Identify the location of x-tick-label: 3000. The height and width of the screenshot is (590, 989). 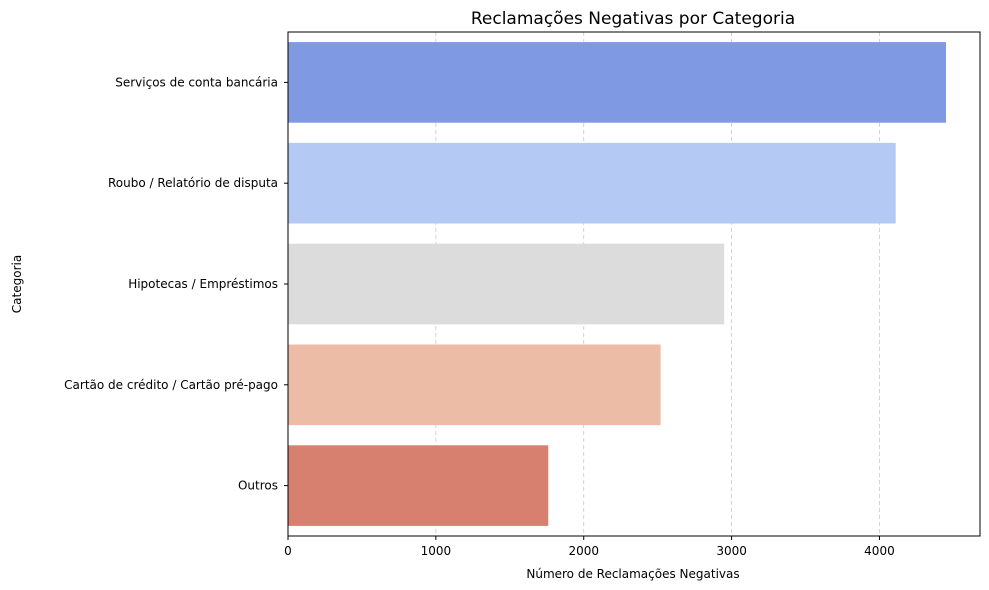
(731, 551).